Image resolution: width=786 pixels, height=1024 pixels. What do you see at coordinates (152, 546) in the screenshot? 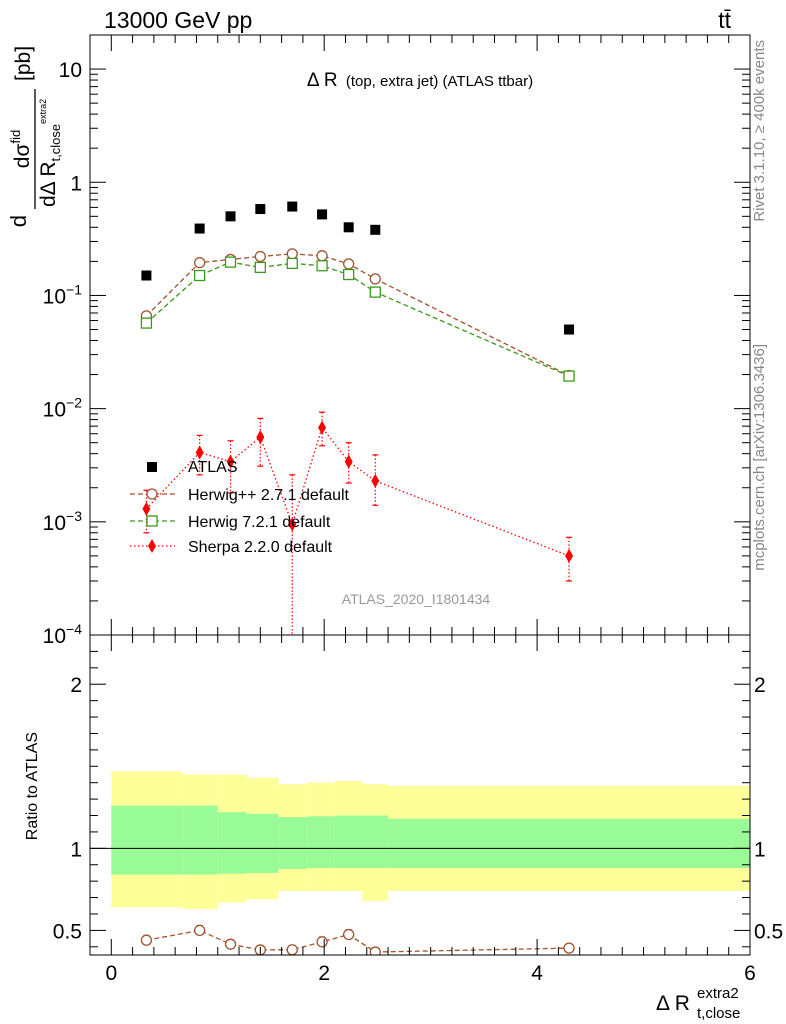
I see `legend-marker-sherpa` at bounding box center [152, 546].